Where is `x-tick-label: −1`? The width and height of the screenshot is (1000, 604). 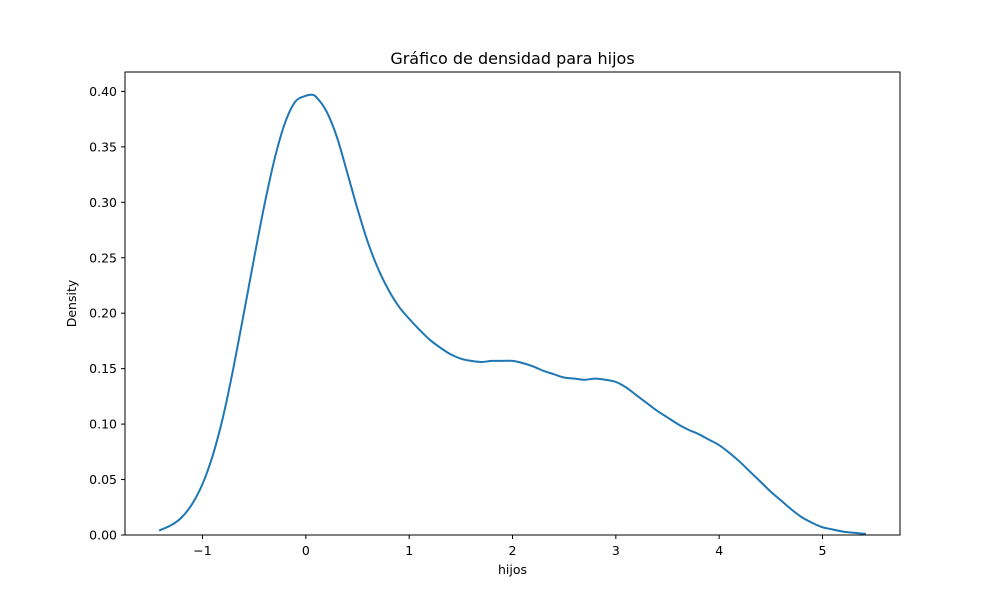
x-tick-label: −1 is located at coordinates (202, 550).